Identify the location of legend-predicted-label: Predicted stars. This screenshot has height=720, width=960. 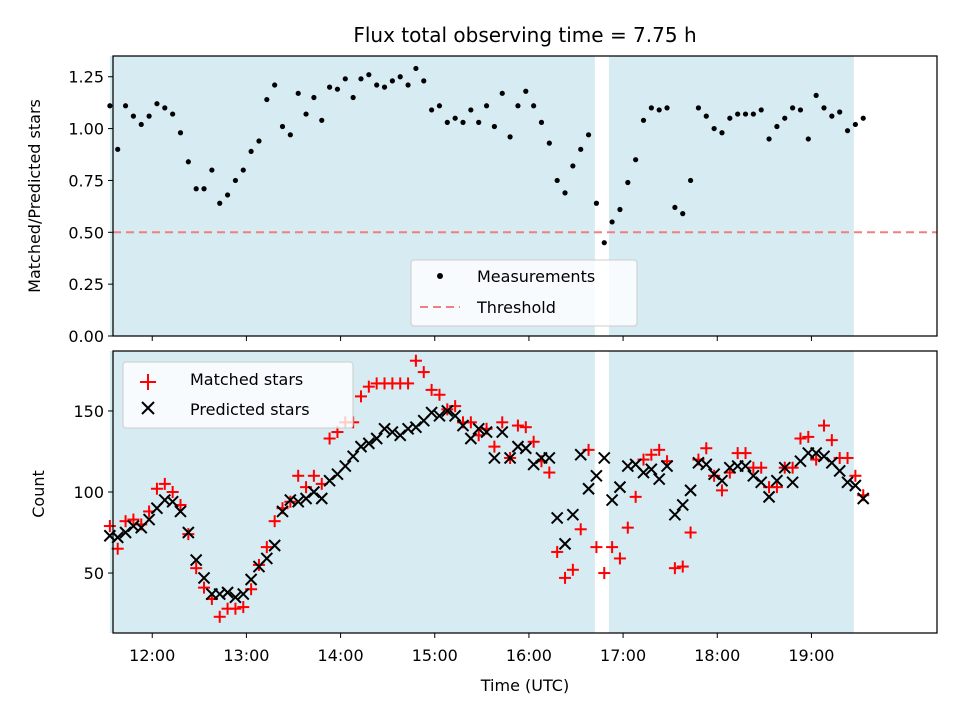
(250, 409).